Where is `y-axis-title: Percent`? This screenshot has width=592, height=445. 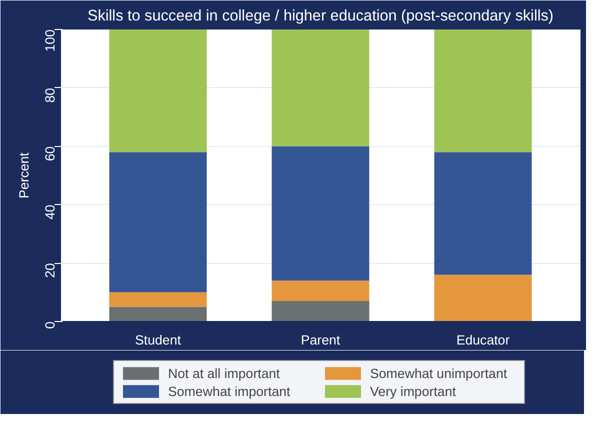
y-axis-title: Percent is located at coordinates (24, 175).